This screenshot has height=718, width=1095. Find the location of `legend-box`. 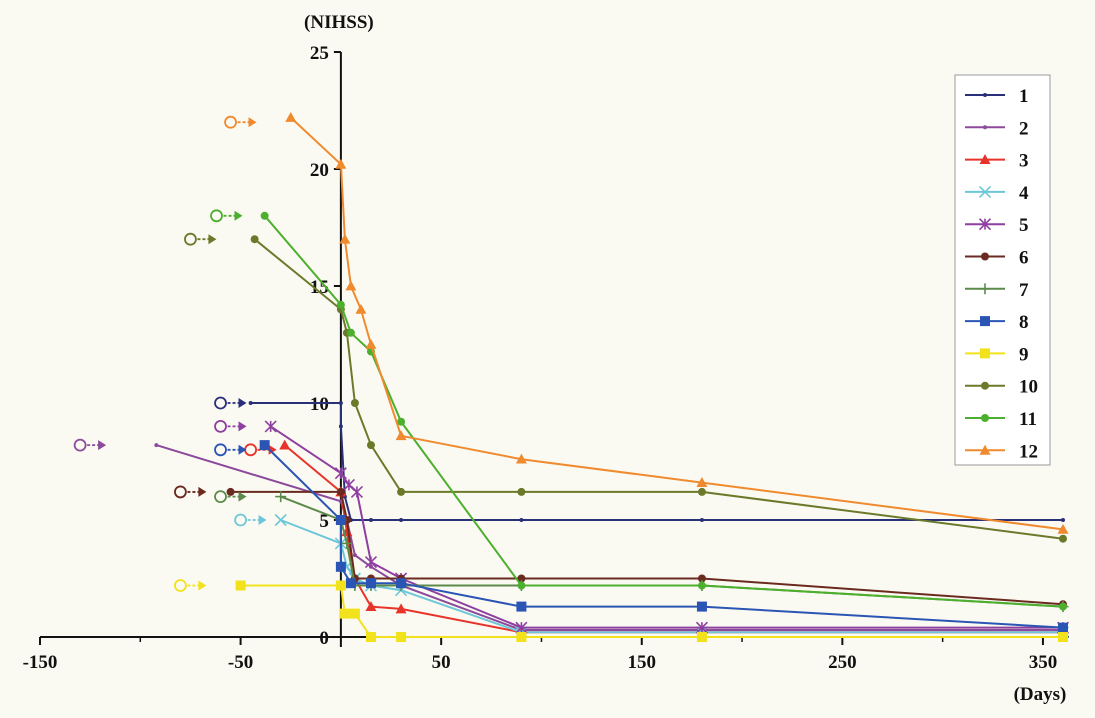

legend-box is located at coordinates (1002, 270).